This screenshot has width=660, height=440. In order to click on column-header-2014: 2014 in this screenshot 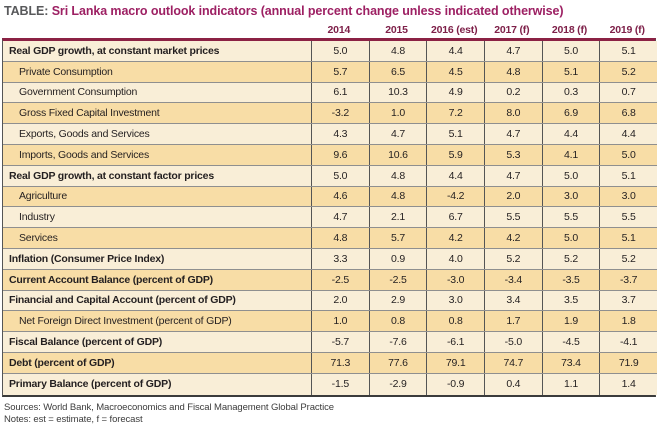, I will do `click(339, 30)`.